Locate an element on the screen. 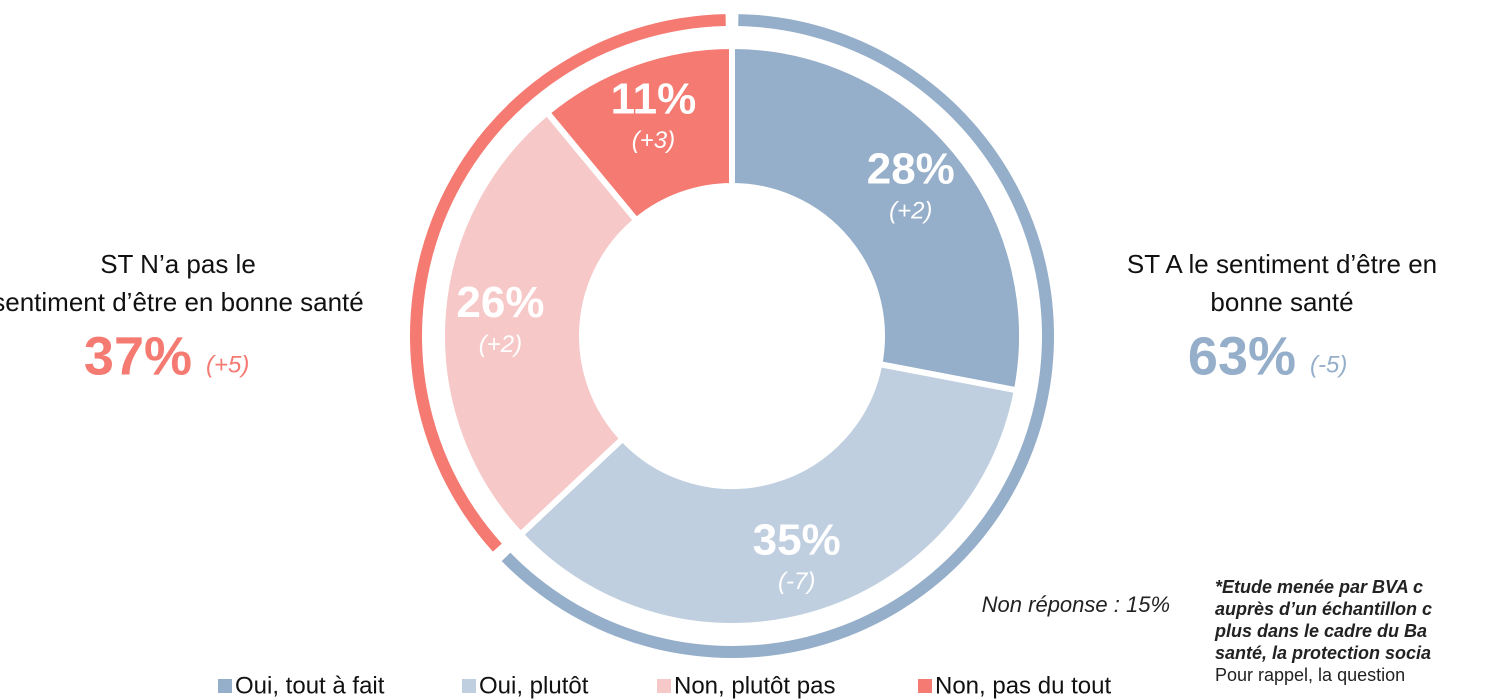 This screenshot has width=1488, height=700. group-label-line: bonne santé is located at coordinates (1281, 302).